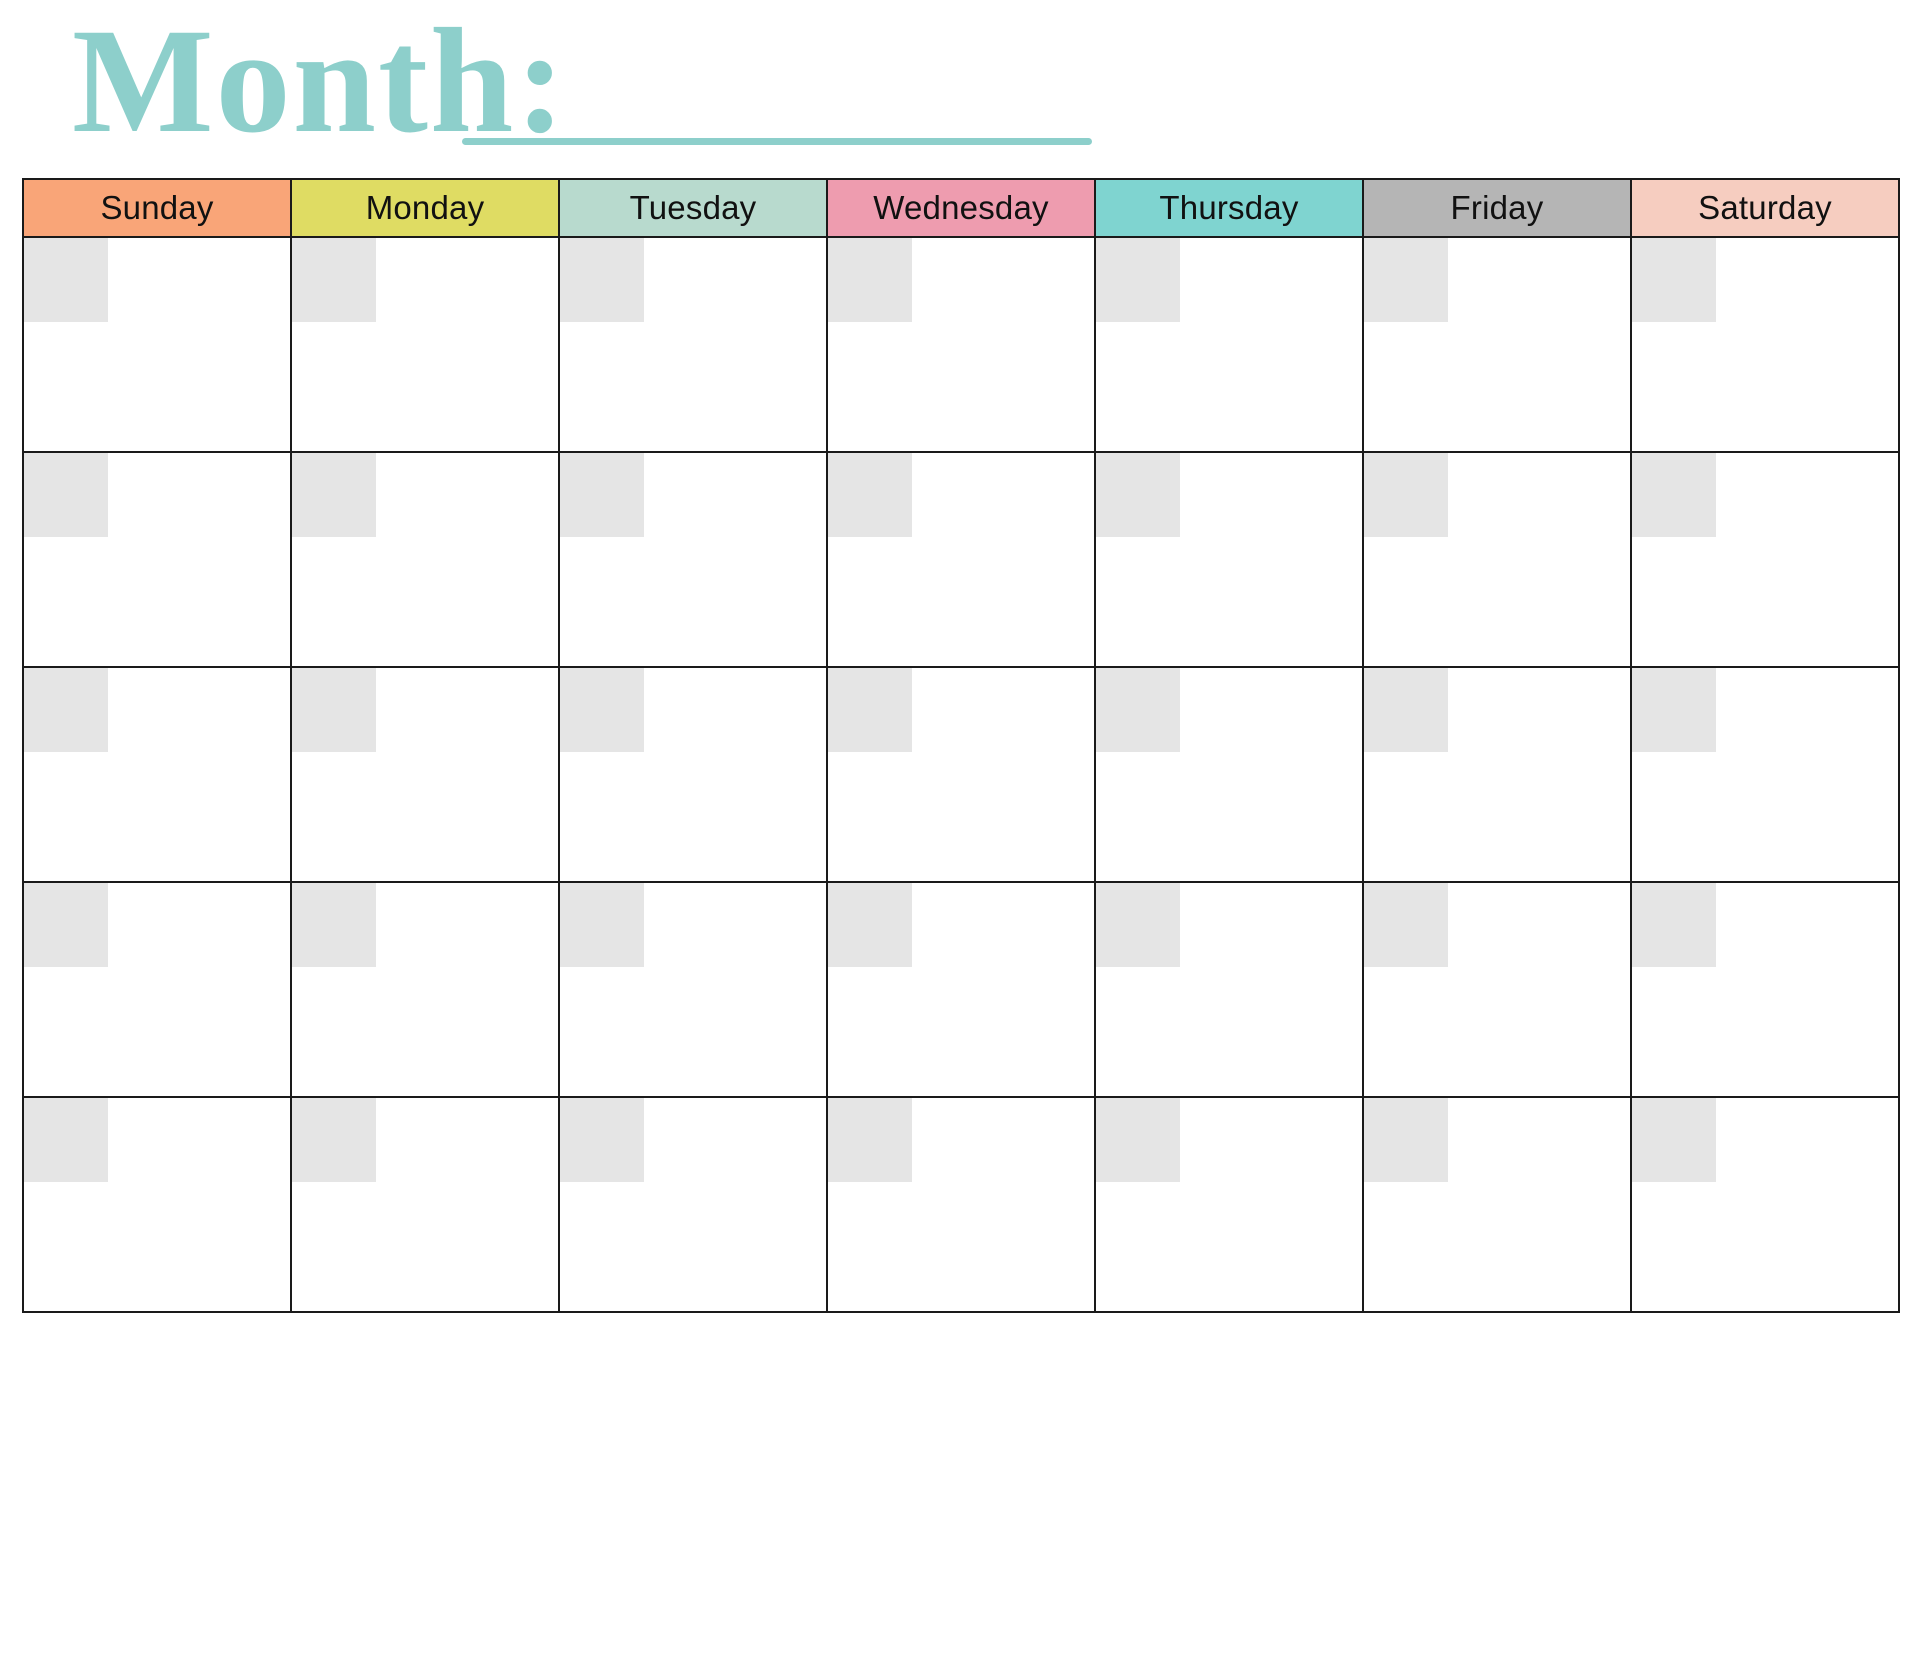 This screenshot has height=1654, width=1920. What do you see at coordinates (960, 100) in the screenshot?
I see `title-block: Month:` at bounding box center [960, 100].